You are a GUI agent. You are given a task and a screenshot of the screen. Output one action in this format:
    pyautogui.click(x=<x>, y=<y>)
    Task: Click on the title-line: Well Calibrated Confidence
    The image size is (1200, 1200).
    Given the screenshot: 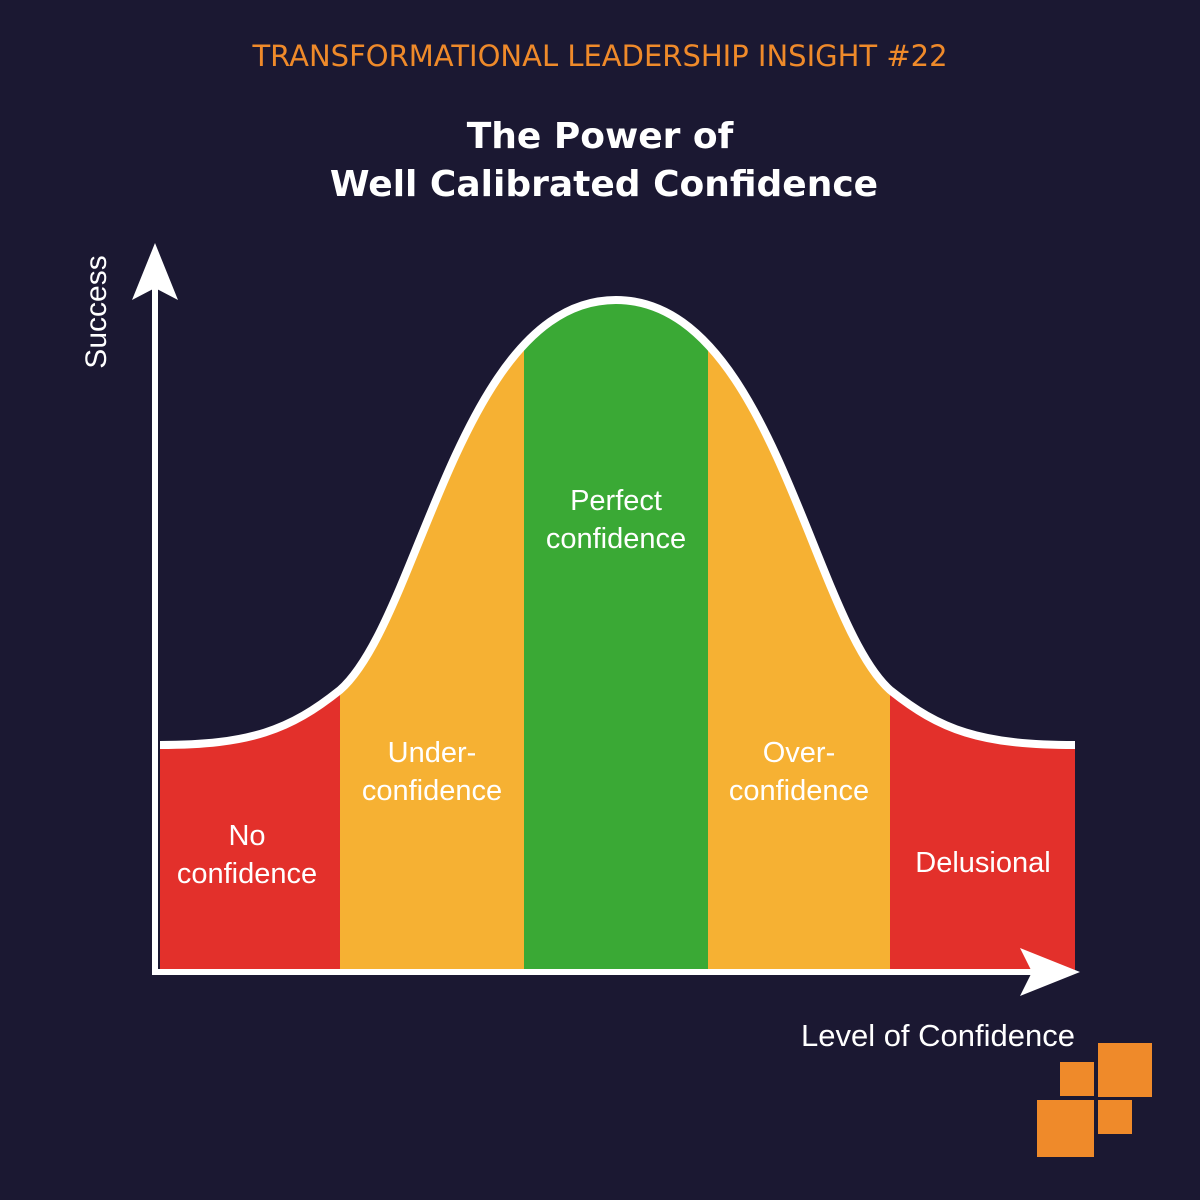 What is the action you would take?
    pyautogui.click(x=604, y=184)
    